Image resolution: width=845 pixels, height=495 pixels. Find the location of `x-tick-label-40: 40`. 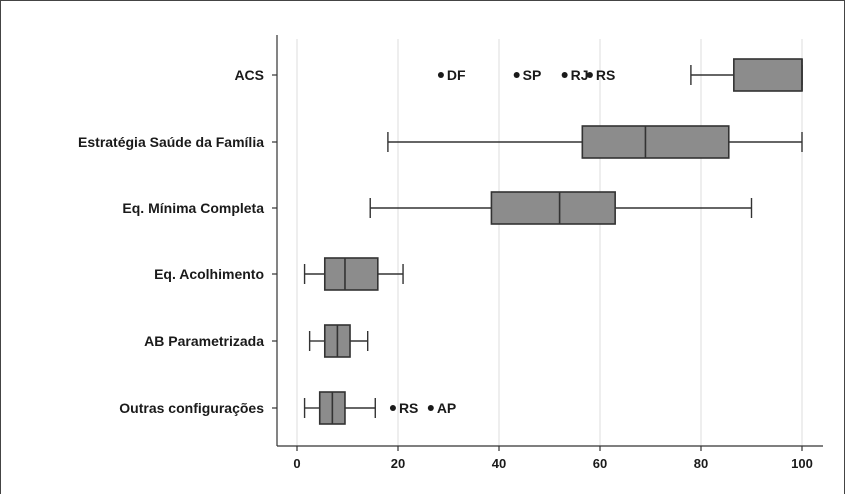

x-tick-label-40: 40 is located at coordinates (499, 463).